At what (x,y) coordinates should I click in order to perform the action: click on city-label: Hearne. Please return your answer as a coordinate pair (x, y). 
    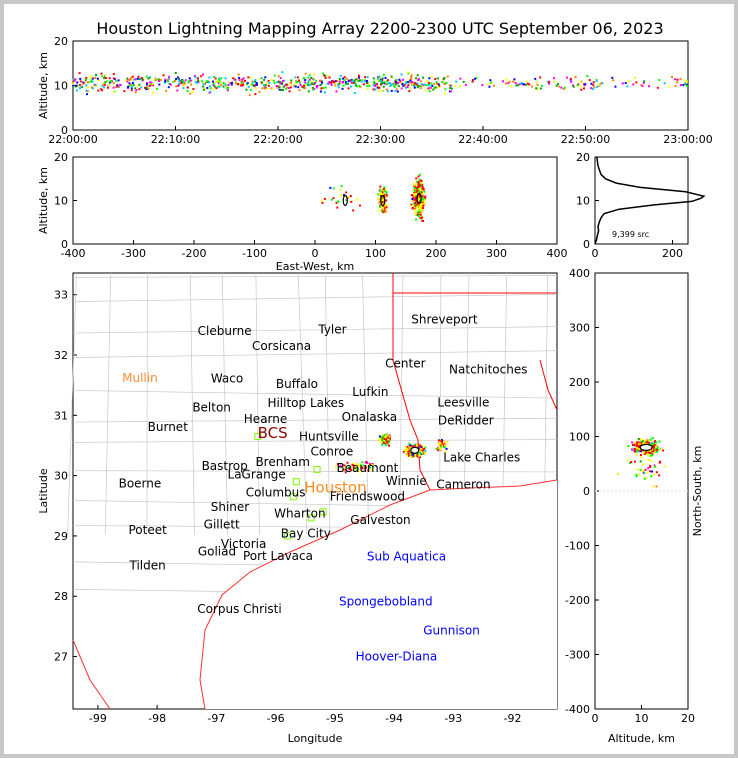
    Looking at the image, I should click on (265, 419).